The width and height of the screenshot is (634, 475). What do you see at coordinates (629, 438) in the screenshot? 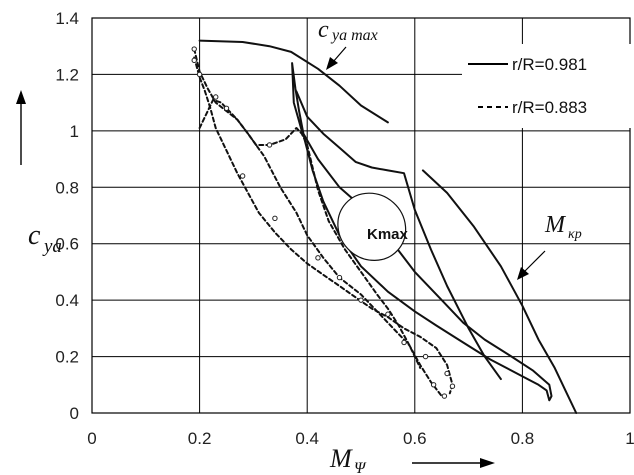
I see `x-tick-label: 1` at bounding box center [629, 438].